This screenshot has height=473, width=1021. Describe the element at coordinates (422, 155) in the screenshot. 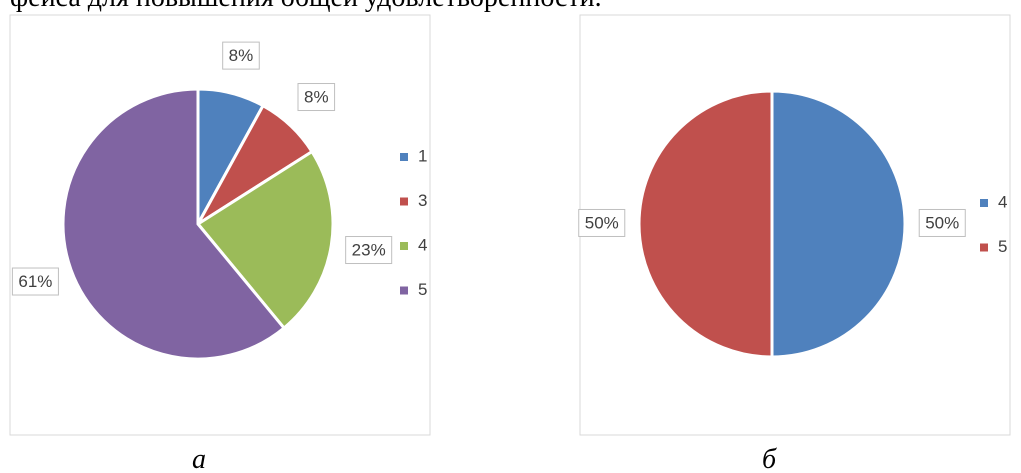

I see `legend-label: 1` at that location.